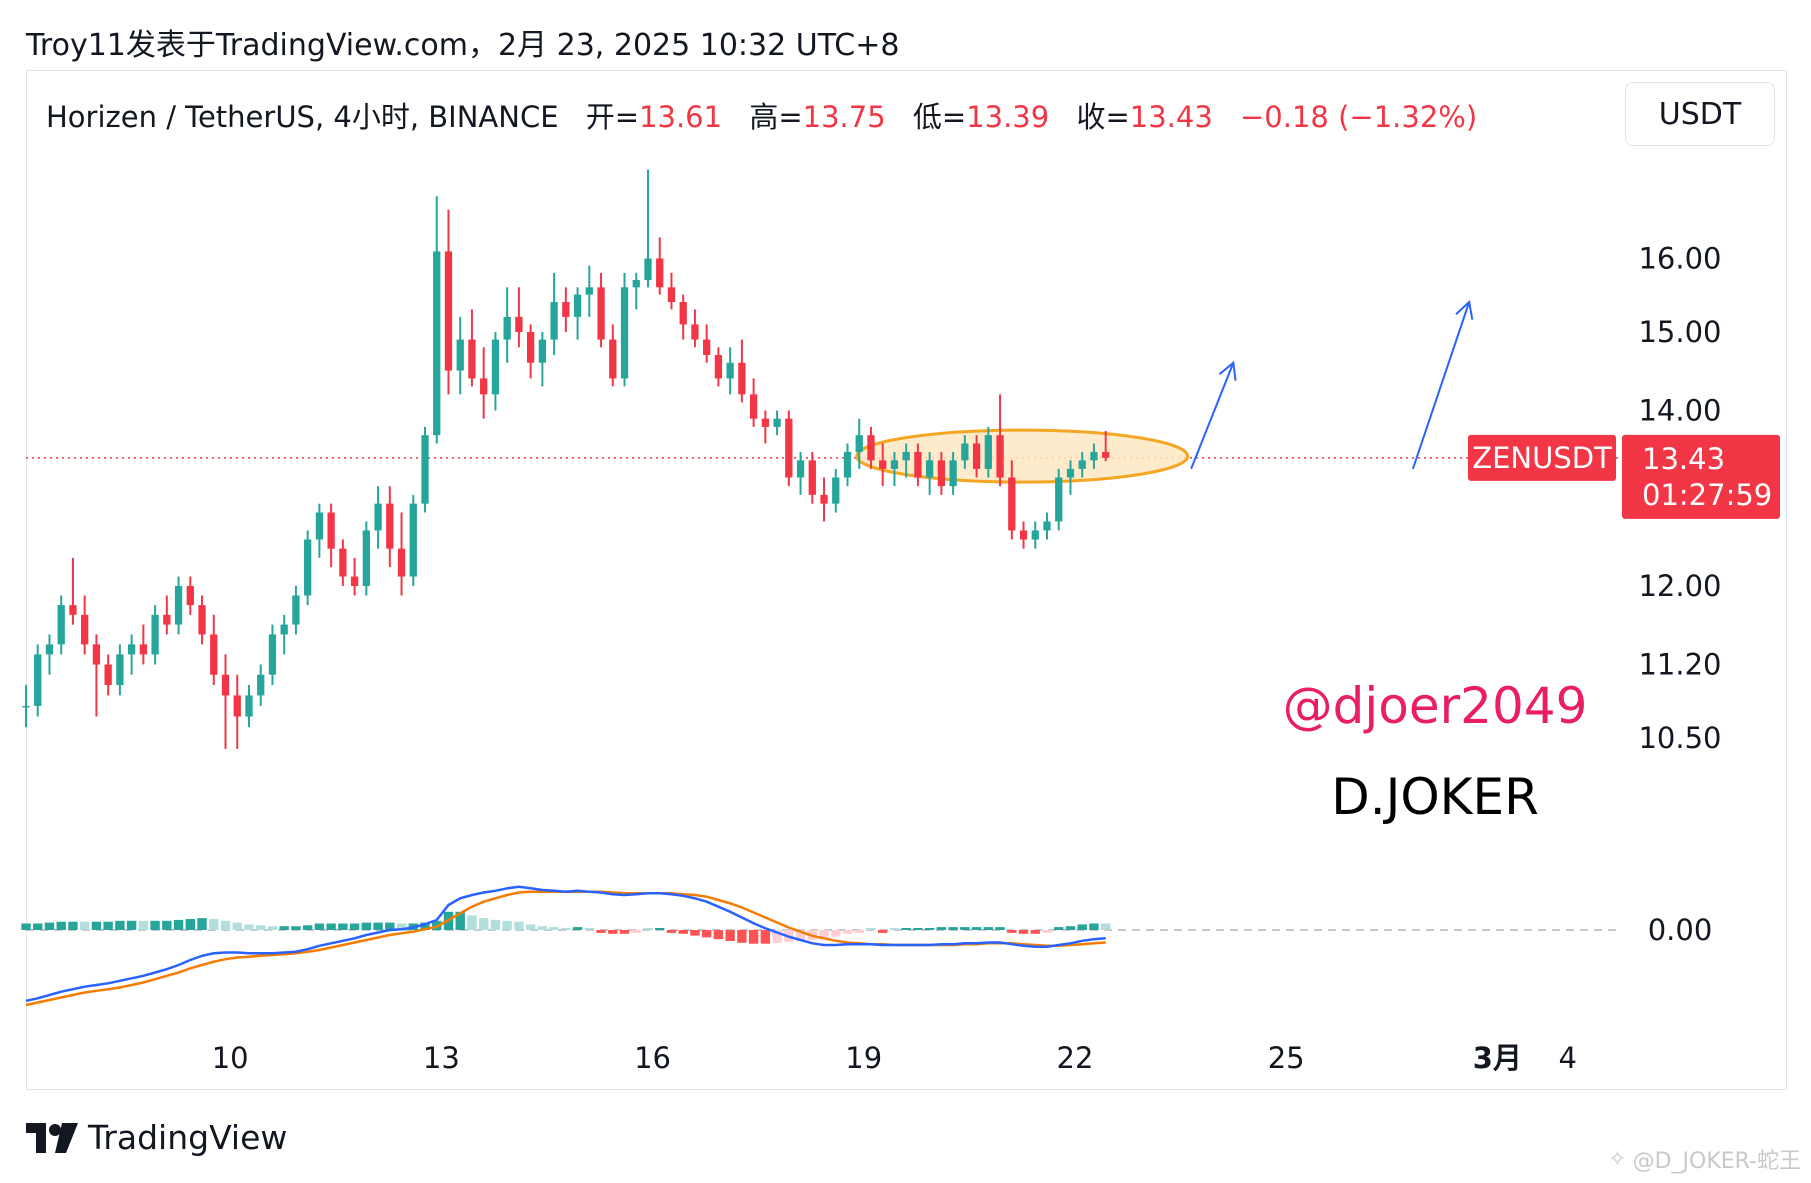 Image resolution: width=1811 pixels, height=1183 pixels. I want to click on tradingview-brand: TradingView, so click(188, 1137).